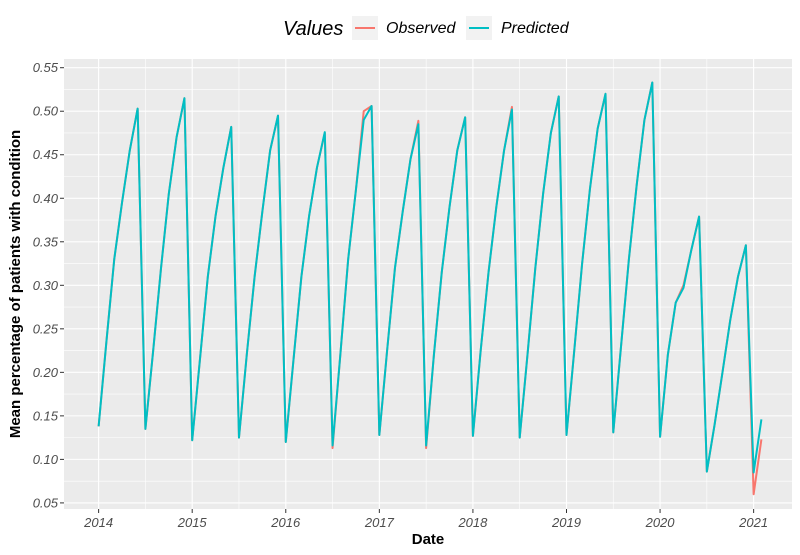 The width and height of the screenshot is (800, 555). What do you see at coordinates (753, 522) in the screenshot?
I see `x-tick-label: 2021` at bounding box center [753, 522].